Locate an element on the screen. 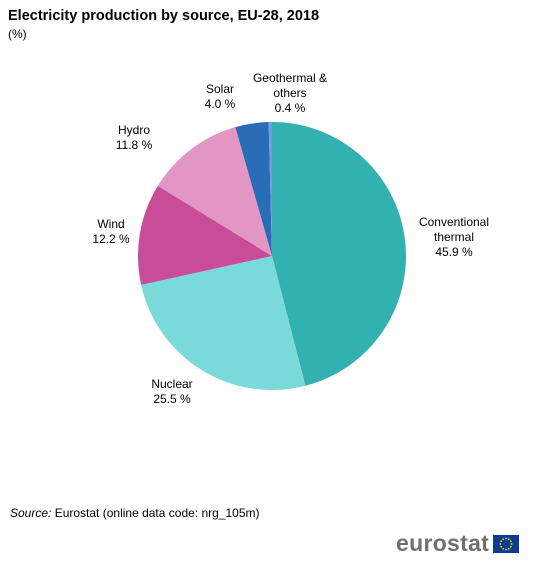 The image size is (545, 572). eurostat-logo: eurostat is located at coordinates (457, 543).